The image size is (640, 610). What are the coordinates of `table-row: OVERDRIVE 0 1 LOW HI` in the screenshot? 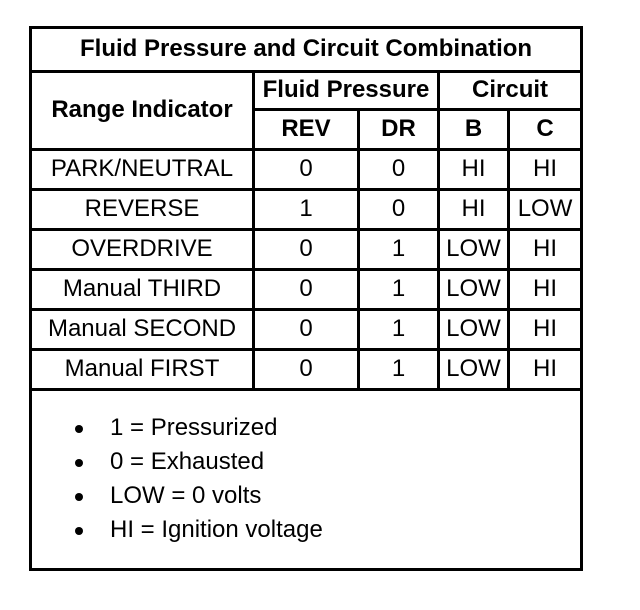 It's located at (306, 249).